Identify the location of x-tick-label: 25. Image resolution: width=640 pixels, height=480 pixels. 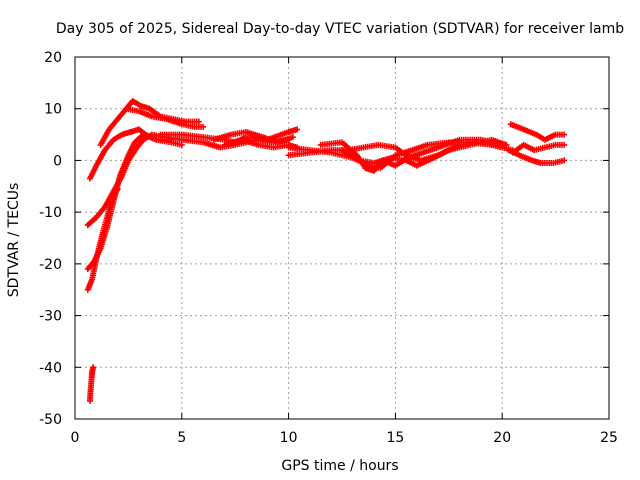
(609, 438).